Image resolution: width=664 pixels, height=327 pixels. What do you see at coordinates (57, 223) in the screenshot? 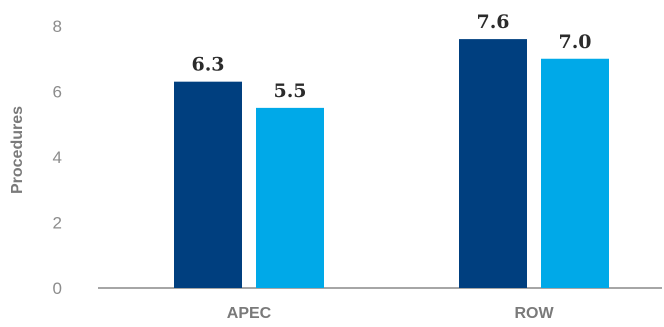
I see `y-tick-label: 2` at bounding box center [57, 223].